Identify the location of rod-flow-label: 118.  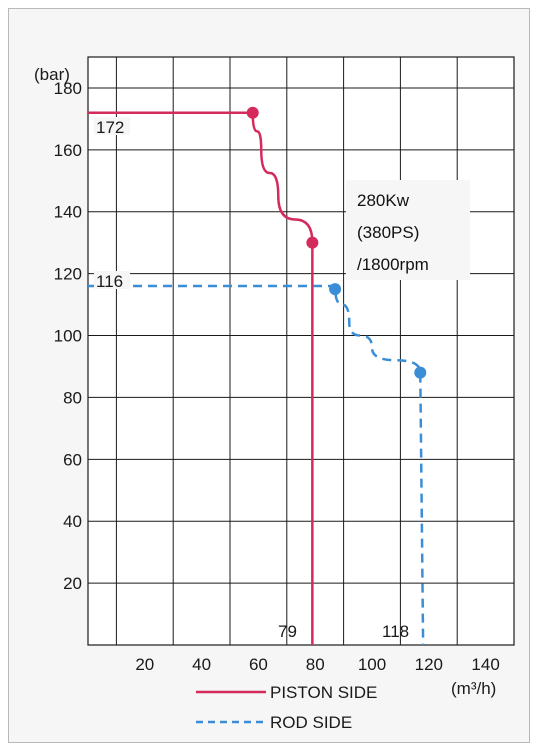
(395, 631).